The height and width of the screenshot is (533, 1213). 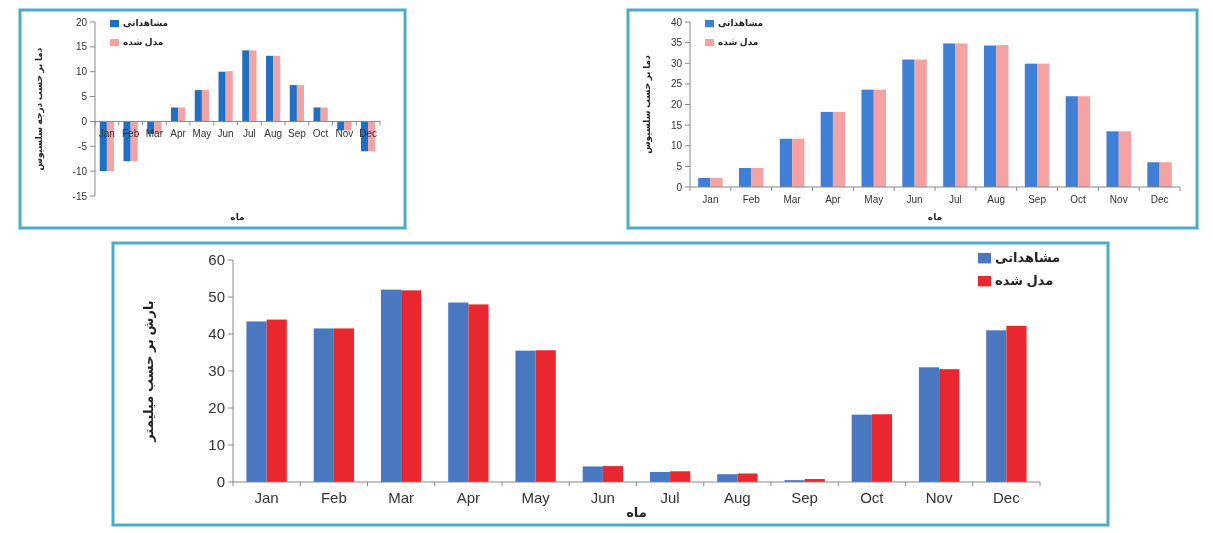 What do you see at coordinates (676, 84) in the screenshot?
I see `y-tick-label: 25` at bounding box center [676, 84].